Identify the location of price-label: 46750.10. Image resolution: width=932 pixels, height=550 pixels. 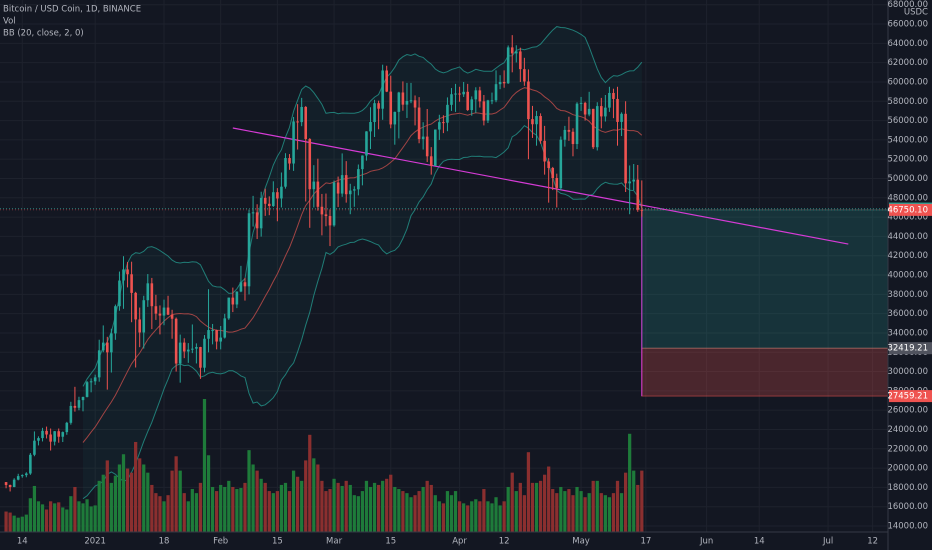
(907, 210).